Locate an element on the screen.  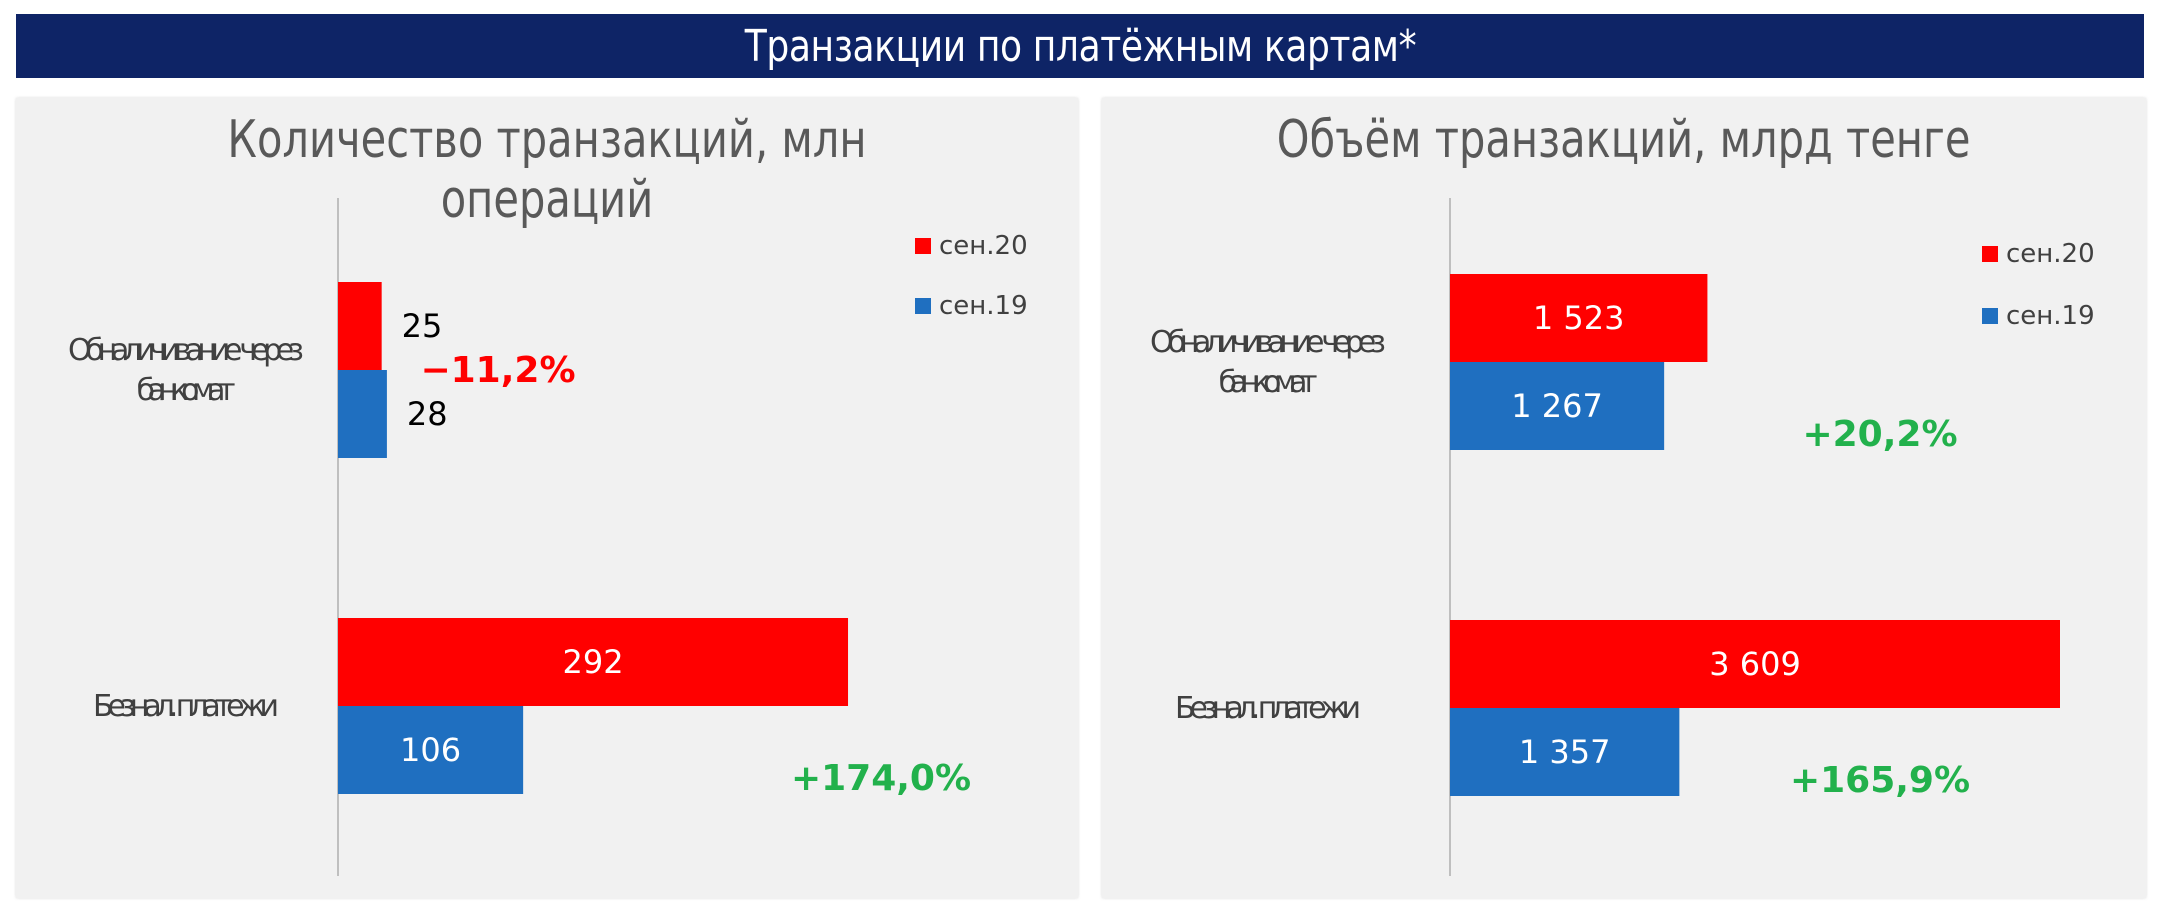
data-label: 292 is located at coordinates (592, 662).